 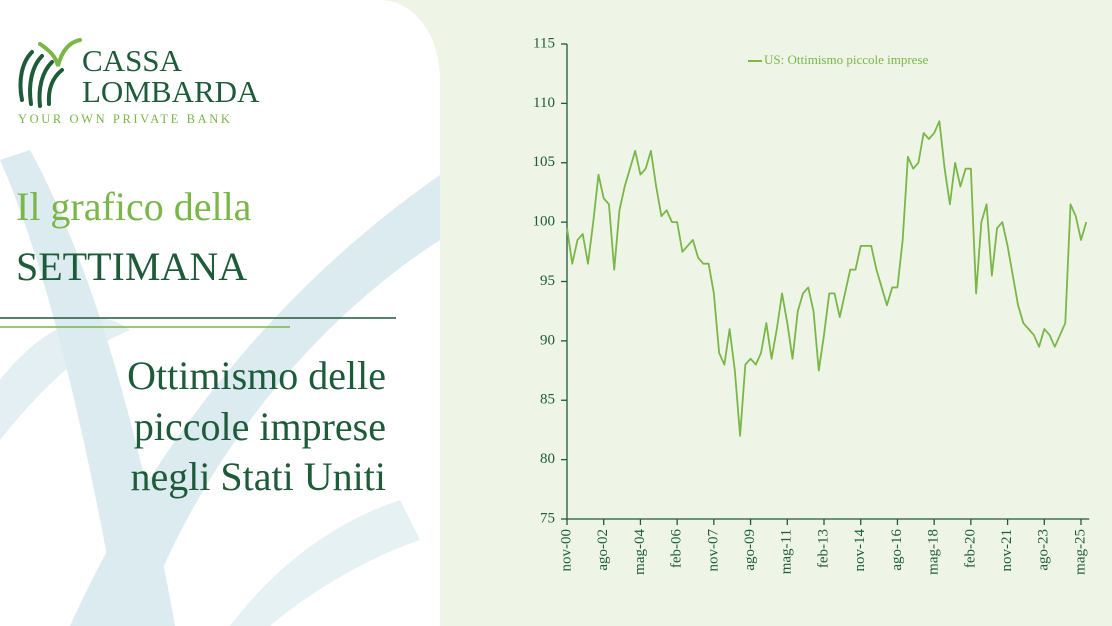 What do you see at coordinates (934, 552) in the screenshot?
I see `x-tick-label: mag-18` at bounding box center [934, 552].